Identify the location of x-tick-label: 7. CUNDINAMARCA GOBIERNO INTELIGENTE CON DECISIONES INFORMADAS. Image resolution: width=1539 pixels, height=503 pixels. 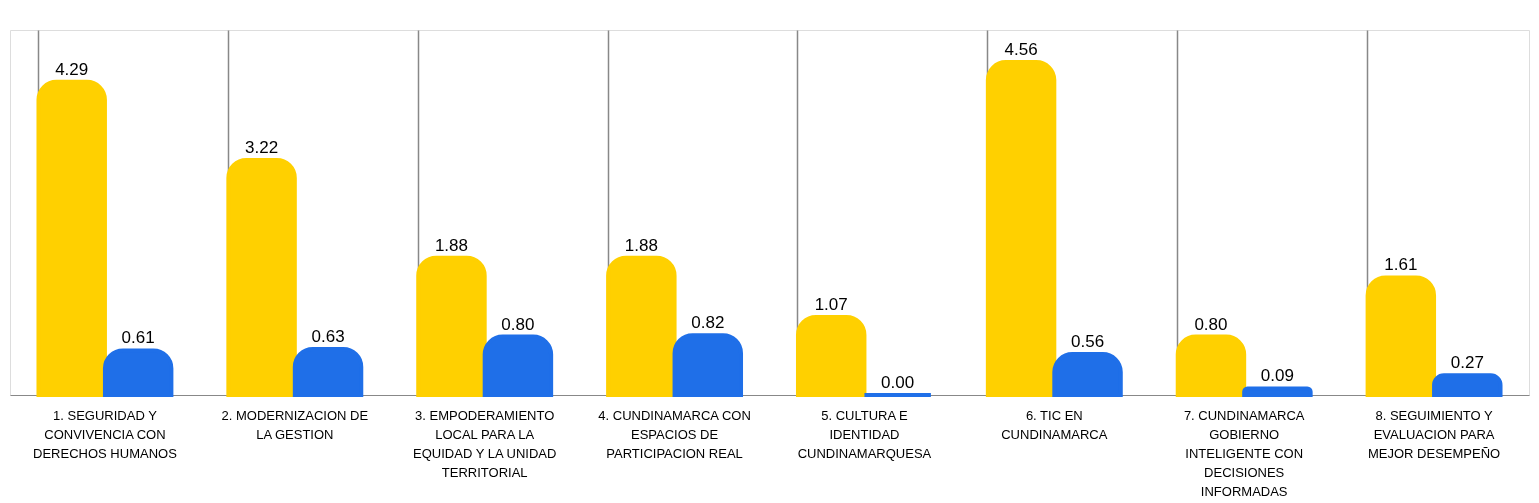
(1244, 453).